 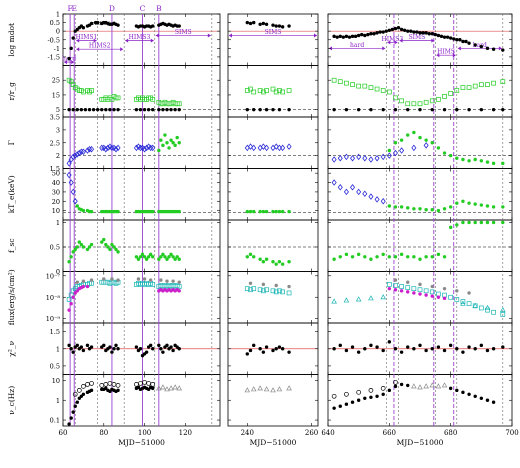 What do you see at coordinates (389, 433) in the screenshot?
I see `x-tick-label: 660` at bounding box center [389, 433].